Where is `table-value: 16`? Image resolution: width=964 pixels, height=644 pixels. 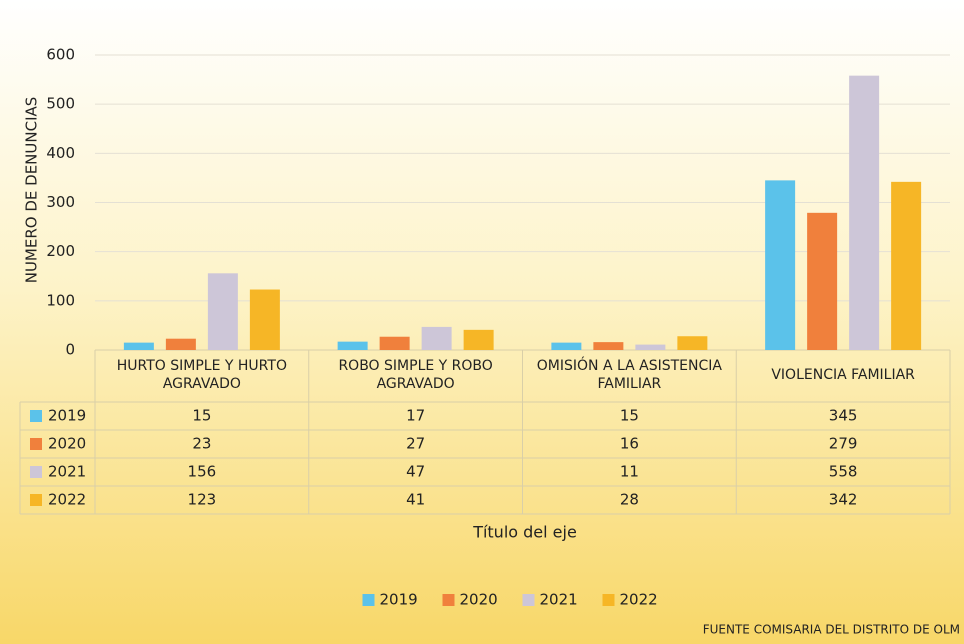 table-value: 16 is located at coordinates (629, 444).